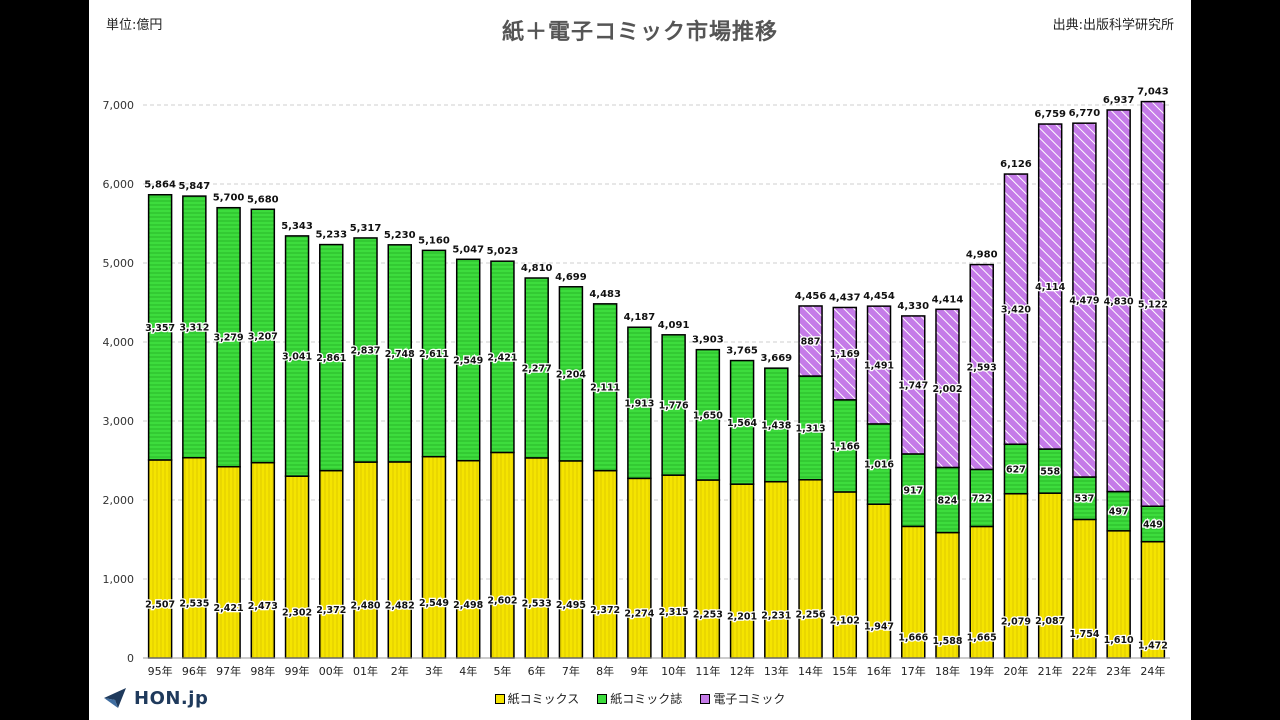  I want to click on data-label: 1,754, so click(1084, 634).